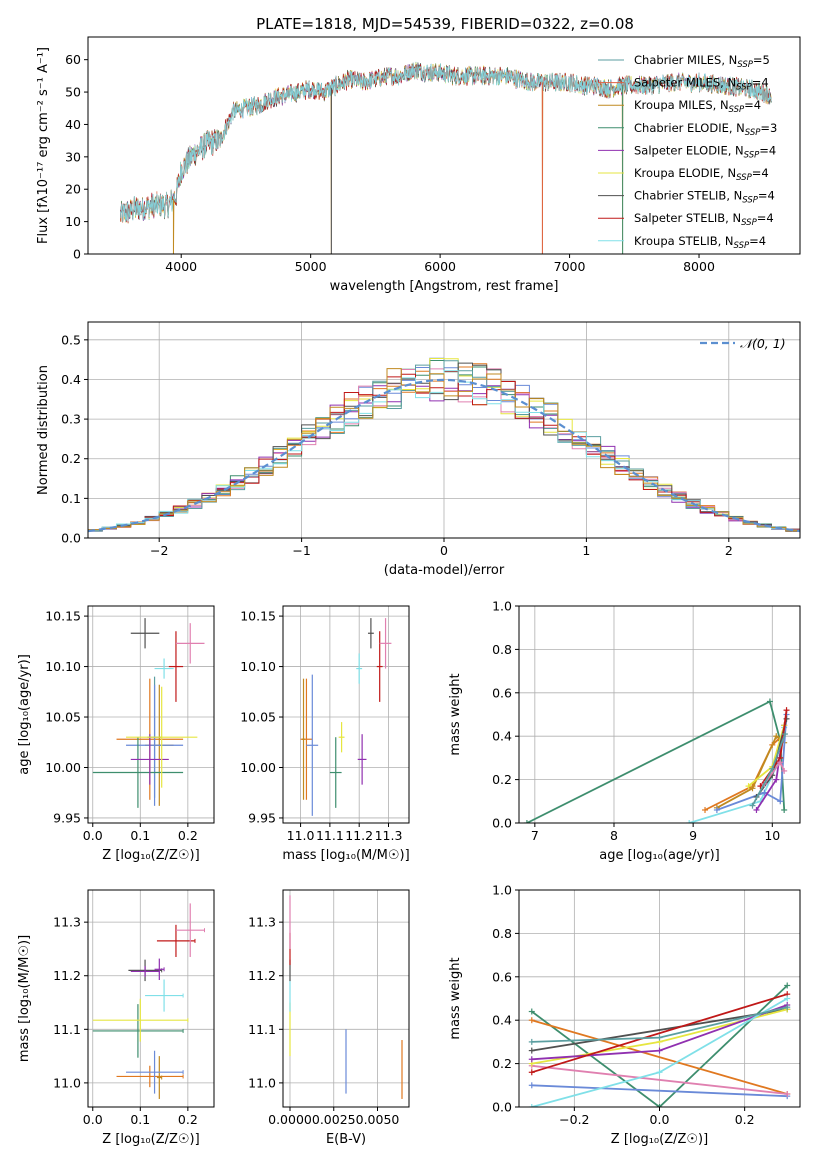 This screenshot has width=819, height=1170. What do you see at coordinates (345, 855) in the screenshot?
I see `x-axis-label: mass [log₁₀(M/M☉)]` at bounding box center [345, 855].